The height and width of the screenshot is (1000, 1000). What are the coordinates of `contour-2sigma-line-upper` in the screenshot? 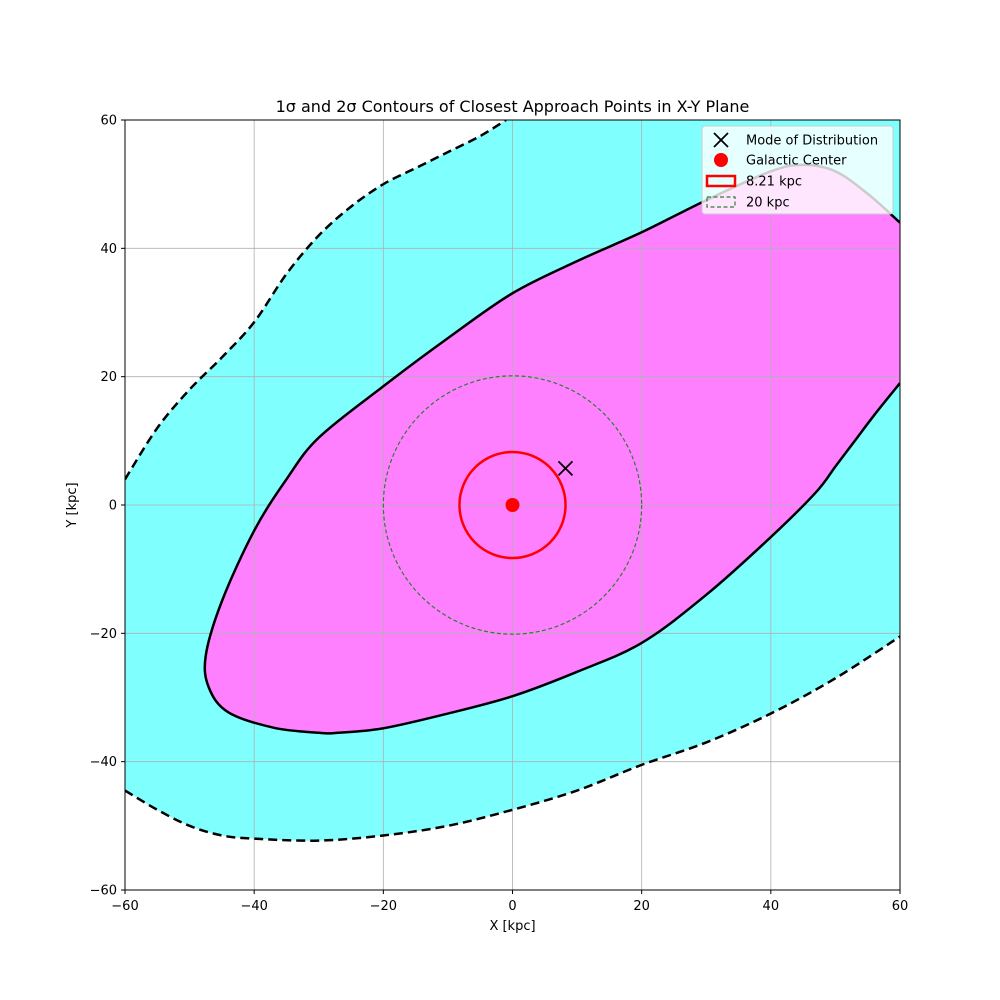 It's located at (316, 300).